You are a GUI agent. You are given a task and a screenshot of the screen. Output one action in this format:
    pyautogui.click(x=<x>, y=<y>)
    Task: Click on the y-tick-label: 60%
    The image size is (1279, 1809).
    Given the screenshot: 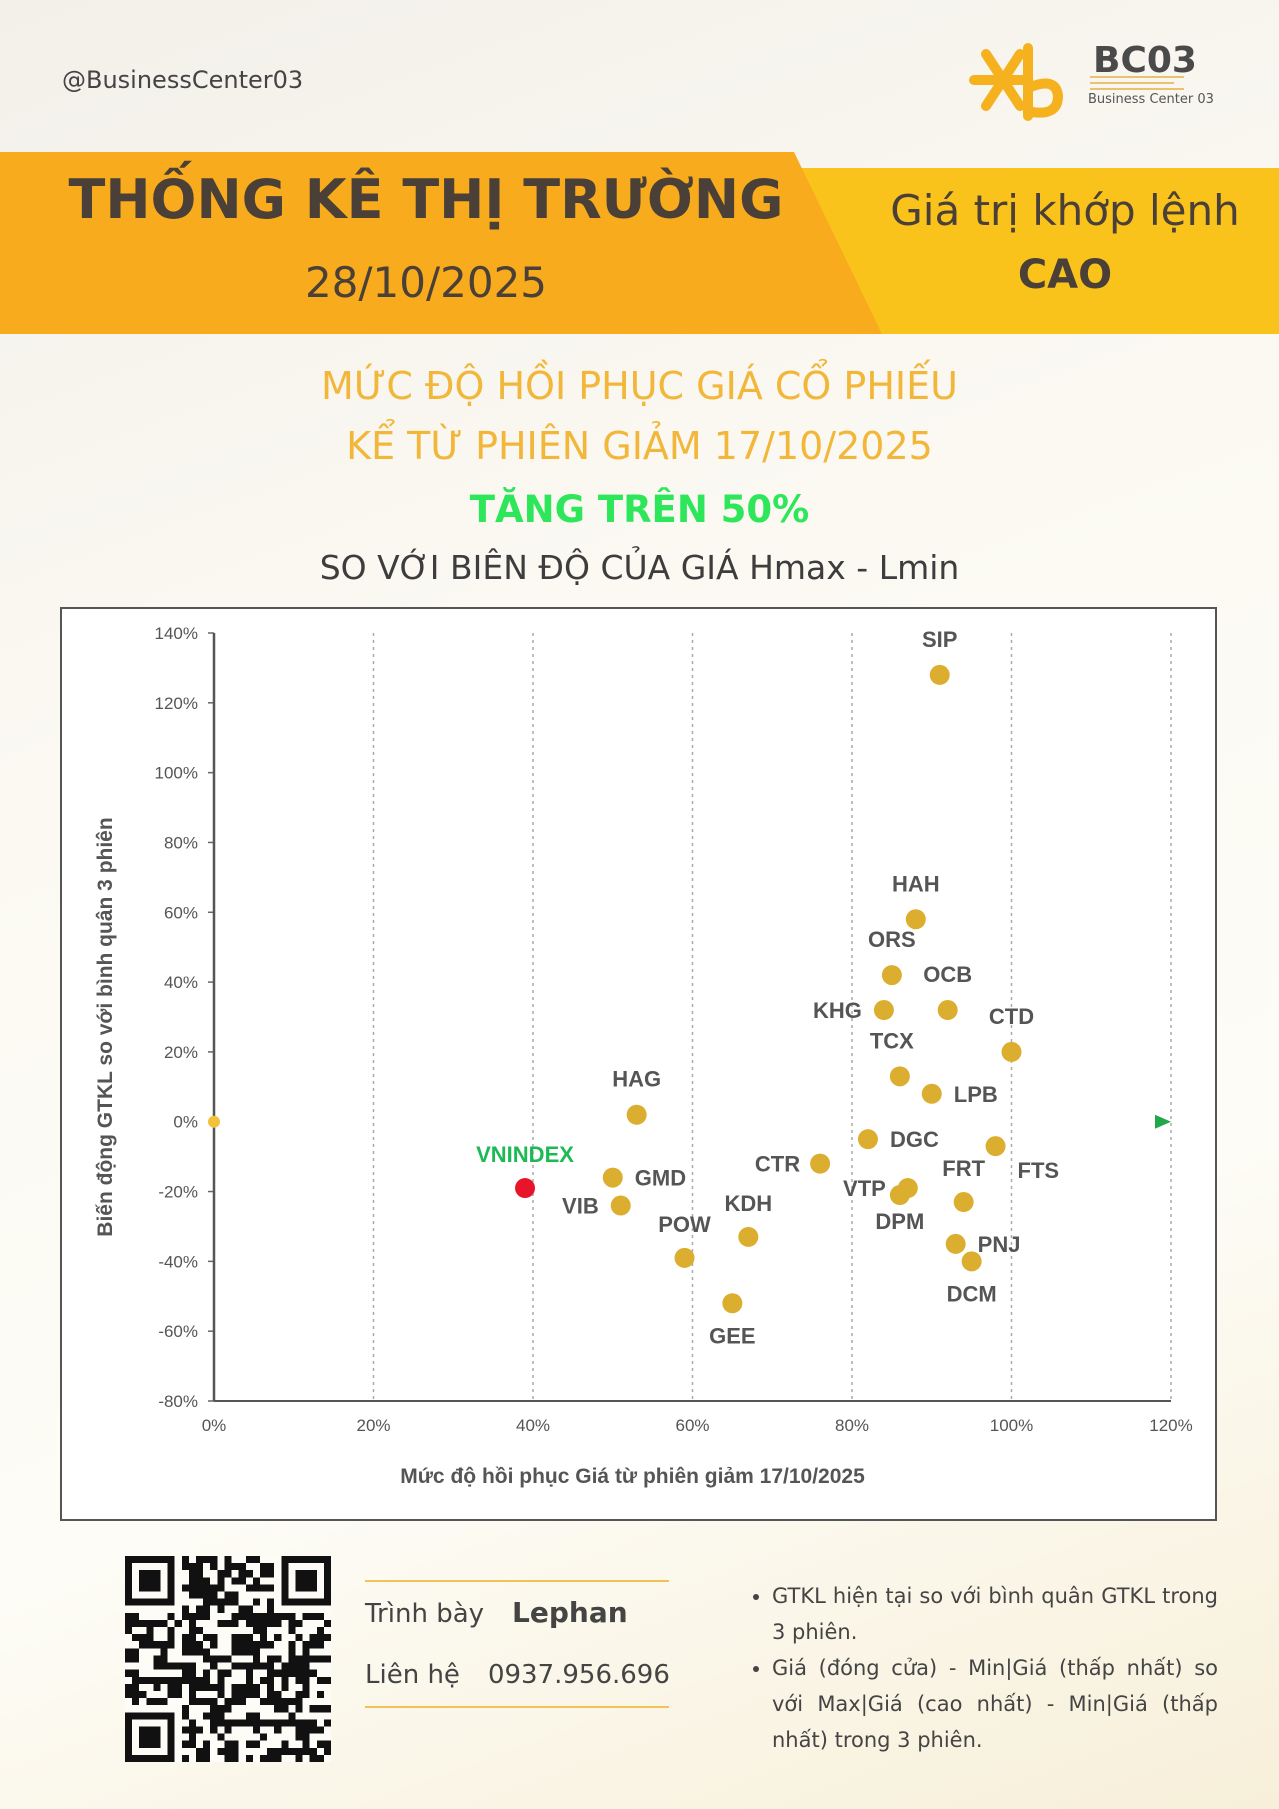 What is the action you would take?
    pyautogui.click(x=181, y=912)
    